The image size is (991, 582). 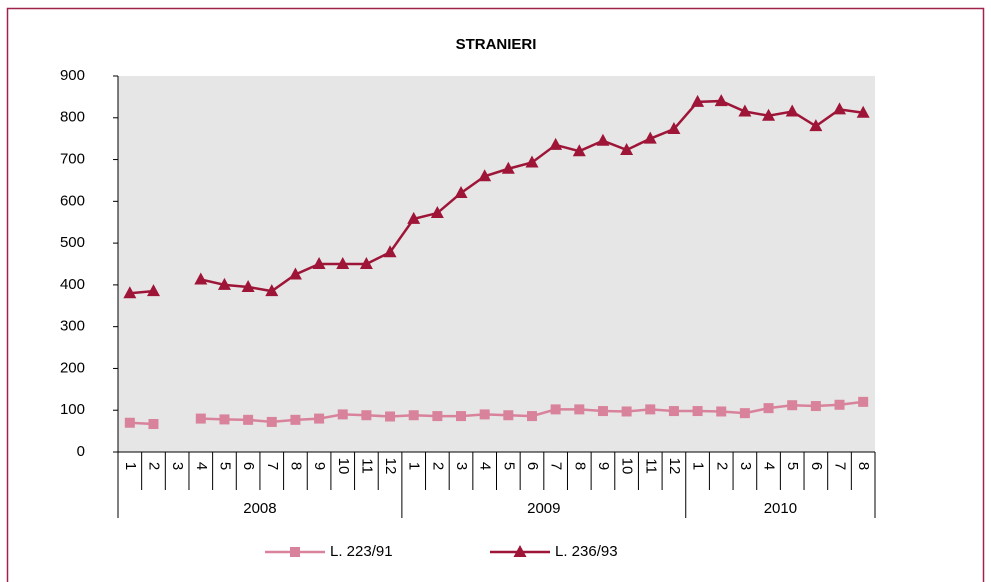 I want to click on chart-title: STRANIERI, so click(x=496, y=44).